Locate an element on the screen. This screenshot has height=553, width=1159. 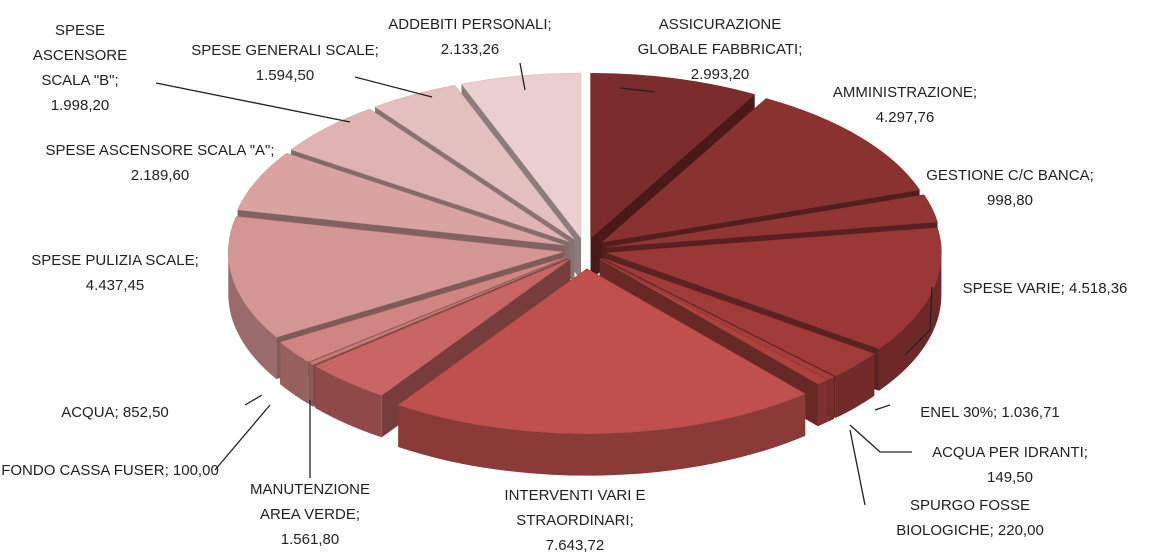
label-category: INTERVENTI VARI E STRAORDINARI is located at coordinates (575, 508).